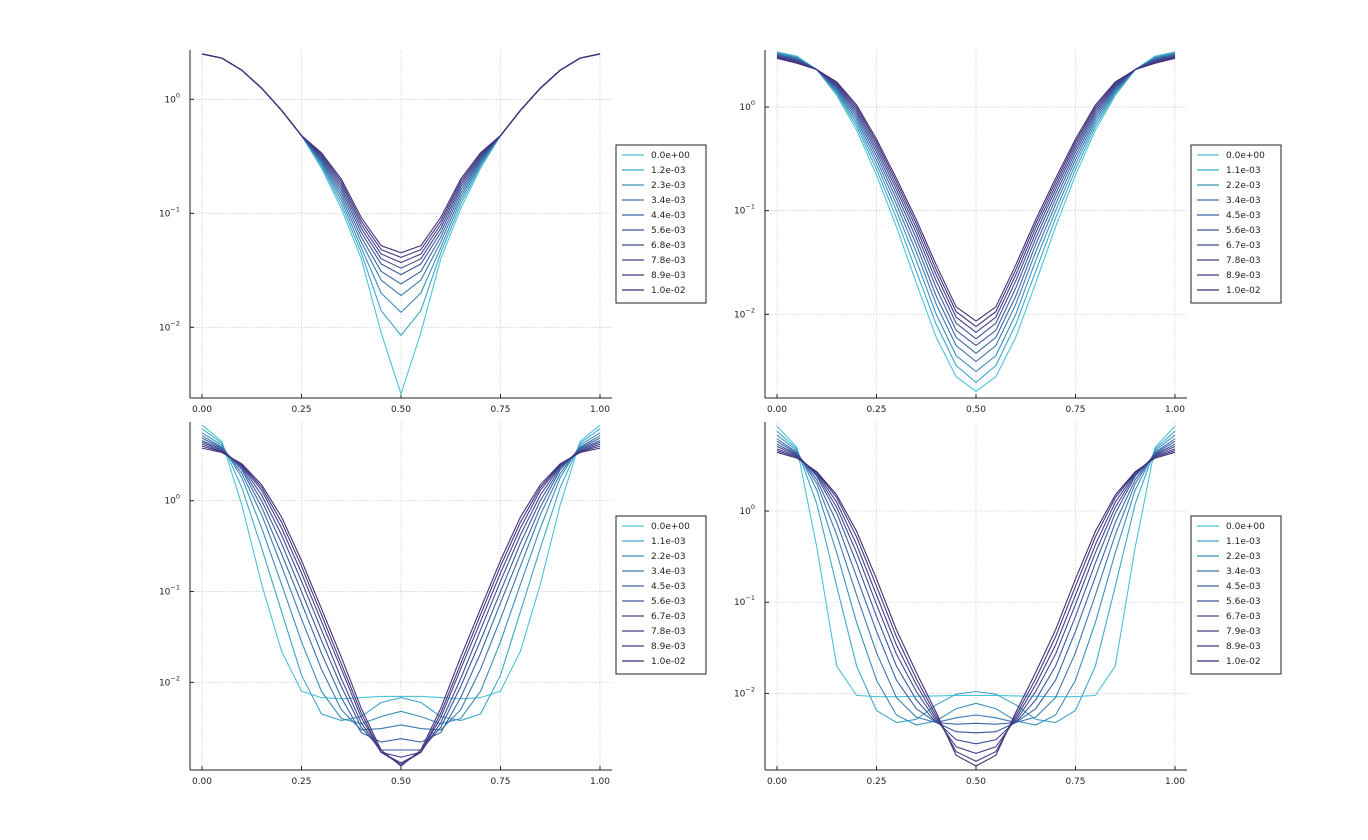 This screenshot has width=1368, height=840. I want to click on legend-label: 6.8e-03, so click(668, 246).